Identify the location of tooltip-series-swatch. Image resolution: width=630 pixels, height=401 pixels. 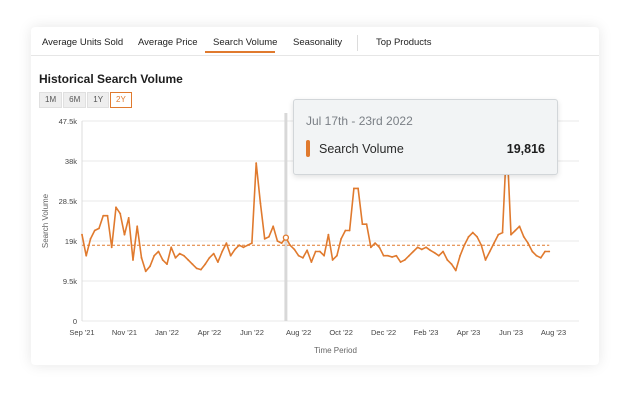
(308, 148).